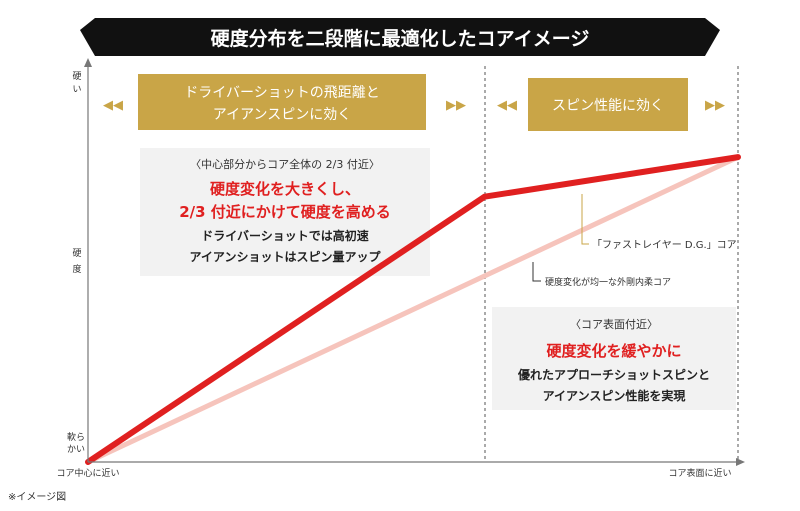 Image resolution: width=800 pixels, height=511 pixels. What do you see at coordinates (285, 189) in the screenshot?
I see `left-panel-heading-line1: 硬度変化を大きくし、` at bounding box center [285, 189].